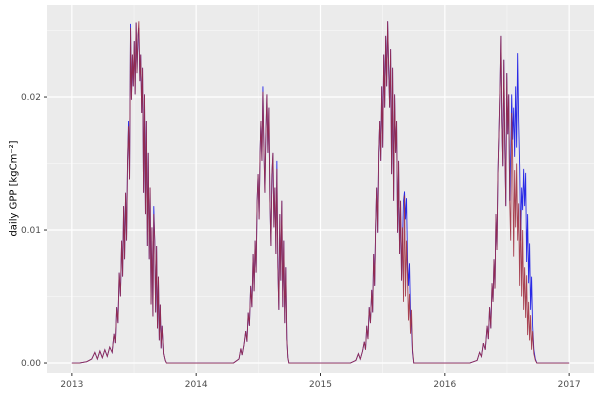 This screenshot has width=600, height=400. I want to click on x-tick-label-2017: 2017, so click(569, 385).